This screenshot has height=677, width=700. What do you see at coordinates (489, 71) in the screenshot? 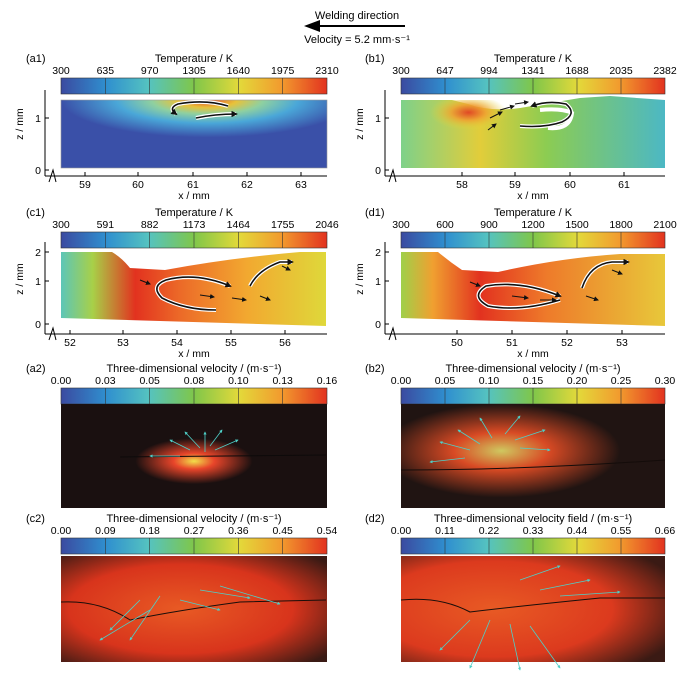
I see `colorbar-tick-label: 994` at bounding box center [489, 71].